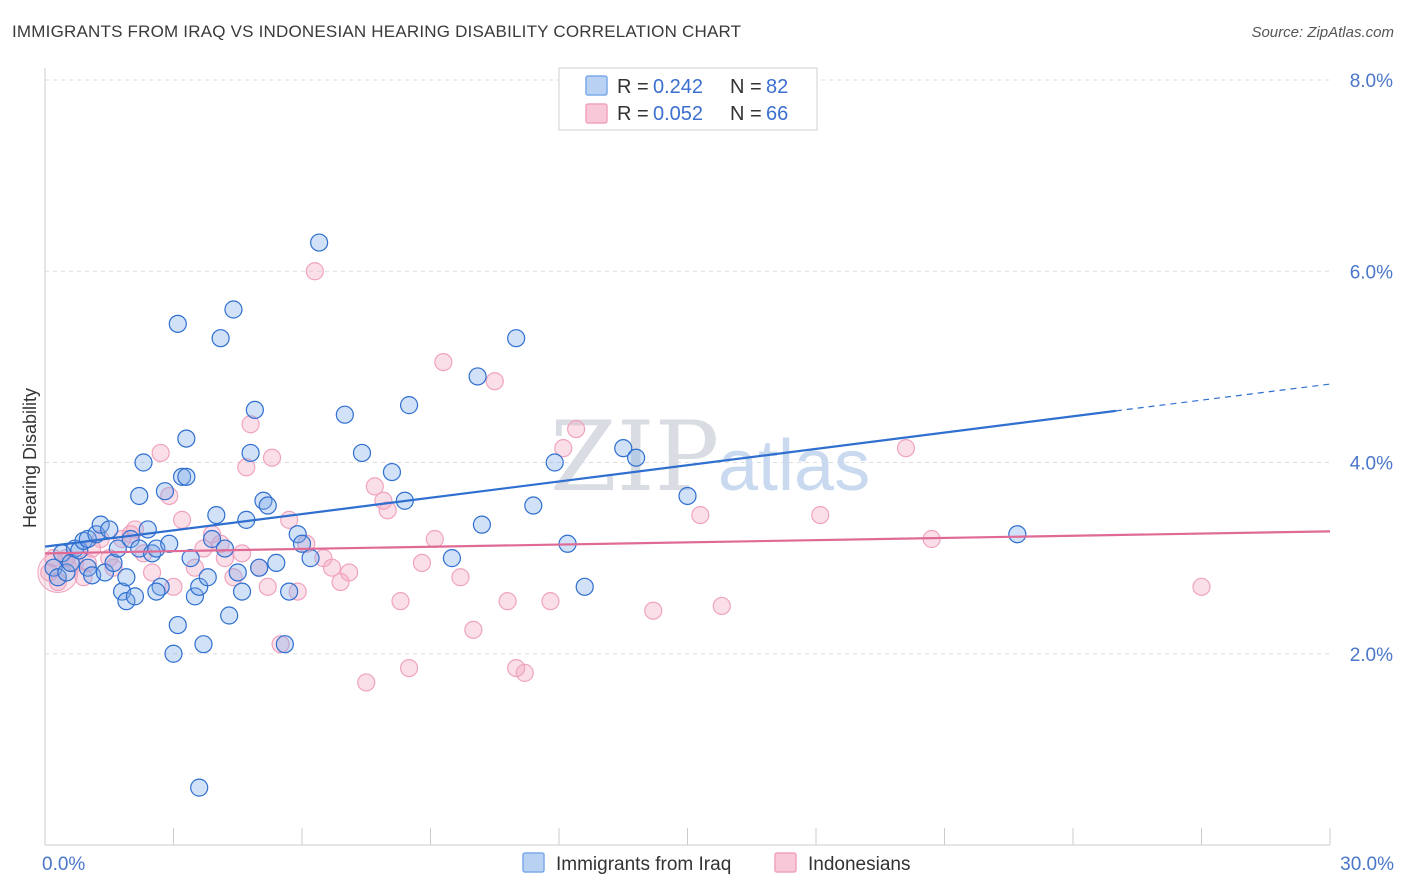 Image resolution: width=1406 pixels, height=892 pixels. Describe the element at coordinates (633, 87) in the screenshot. I see `legend-r-label-iraq: R =` at that location.